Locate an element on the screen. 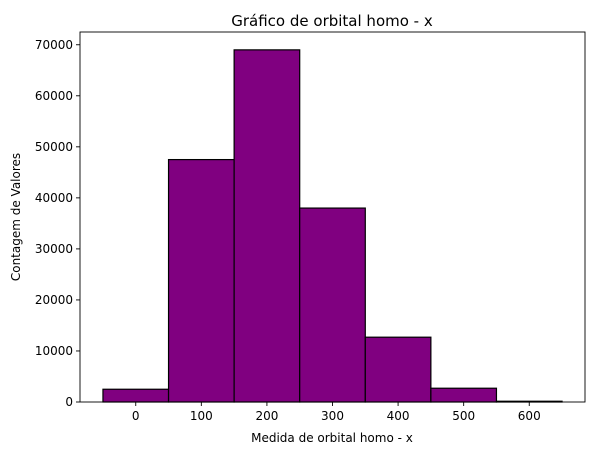  y-tick-label: 50000 is located at coordinates (54, 147).